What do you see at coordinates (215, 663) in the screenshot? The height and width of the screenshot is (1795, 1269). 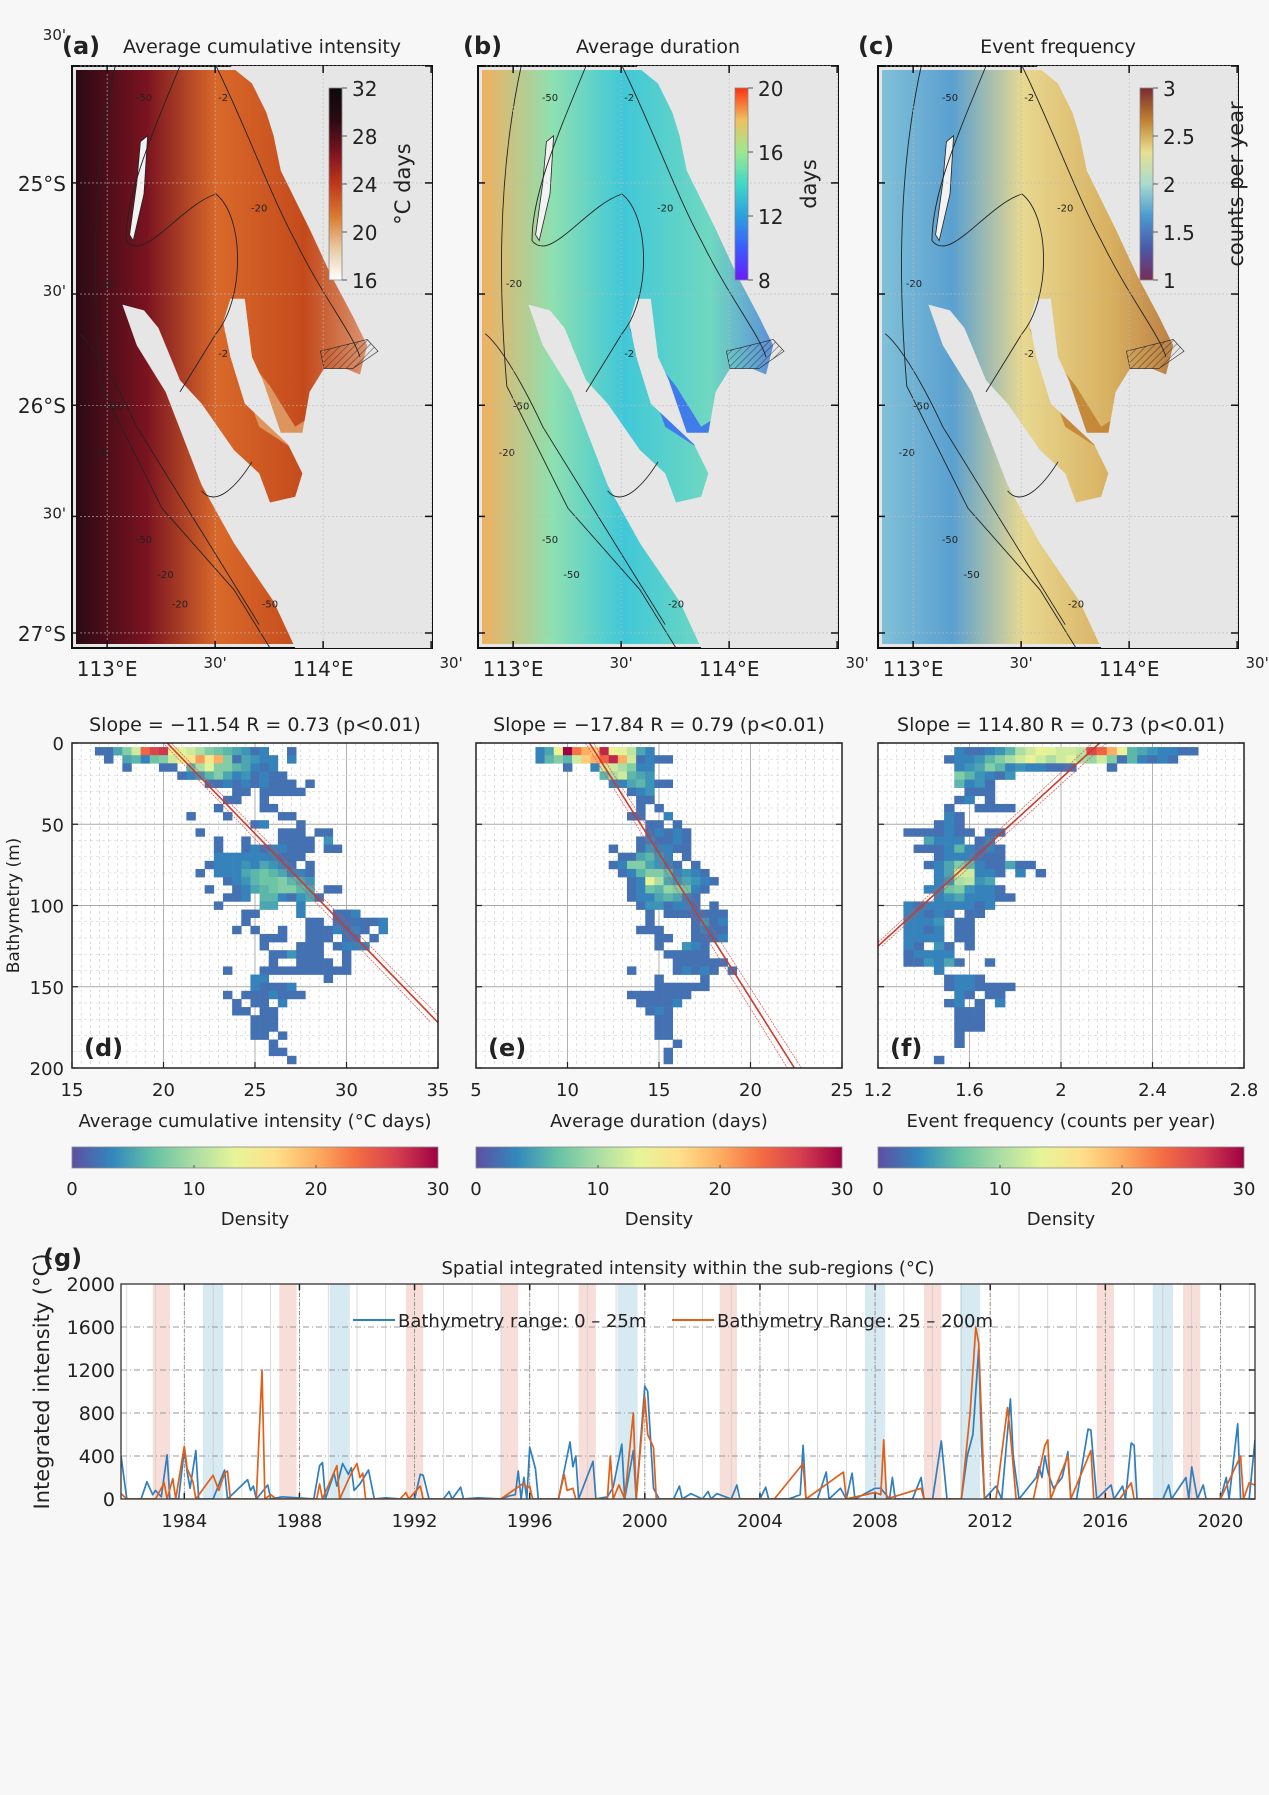 I see `x-tick-label: 30'` at bounding box center [215, 663].